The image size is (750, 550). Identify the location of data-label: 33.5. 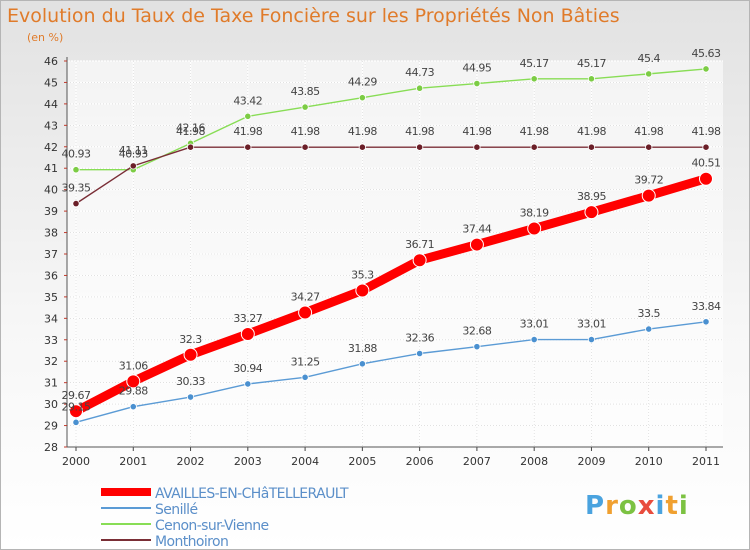
(648, 313).